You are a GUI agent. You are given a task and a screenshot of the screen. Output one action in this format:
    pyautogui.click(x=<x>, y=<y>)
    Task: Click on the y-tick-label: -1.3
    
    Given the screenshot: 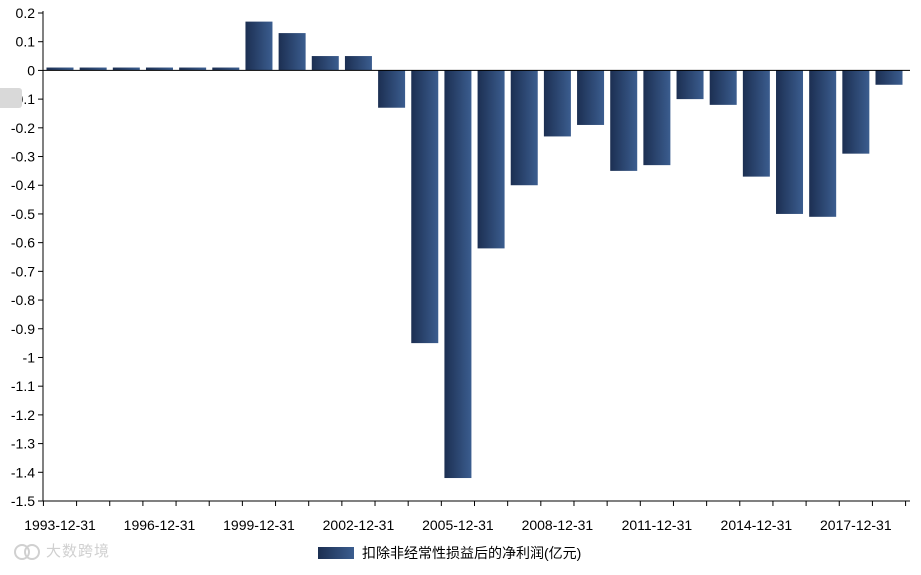 What is the action you would take?
    pyautogui.click(x=23, y=444)
    